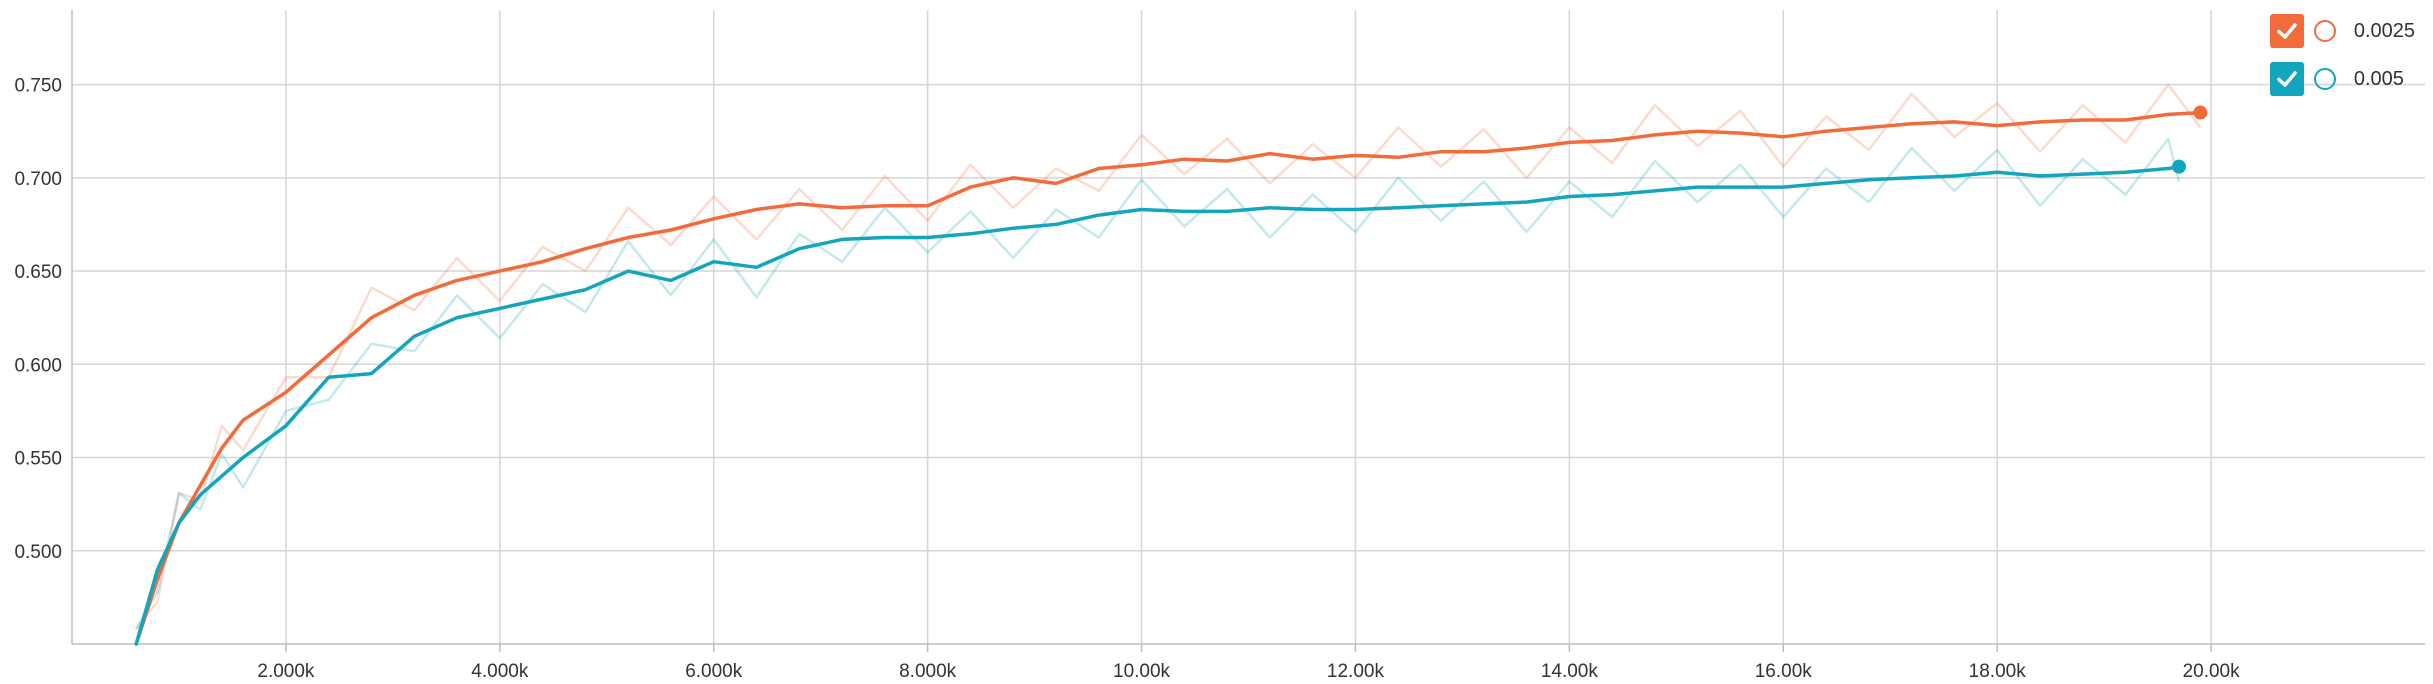 Image resolution: width=2433 pixels, height=684 pixels. Describe the element at coordinates (1356, 671) in the screenshot. I see `x-tick-label: 12.00k` at that location.